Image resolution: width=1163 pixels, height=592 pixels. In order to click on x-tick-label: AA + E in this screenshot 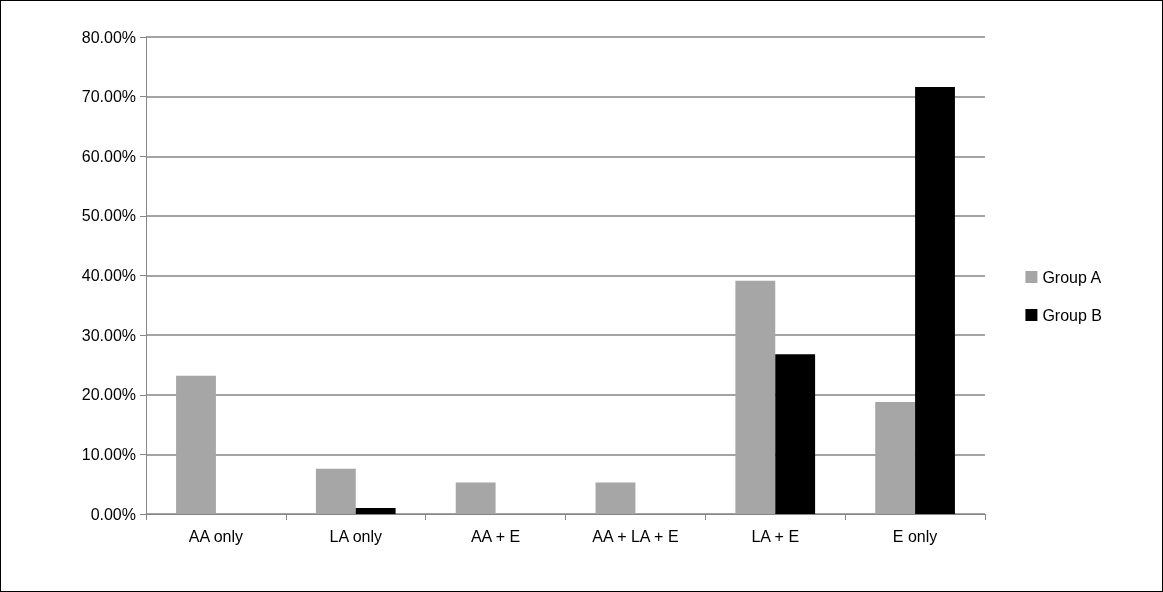, I will do `click(495, 536)`.